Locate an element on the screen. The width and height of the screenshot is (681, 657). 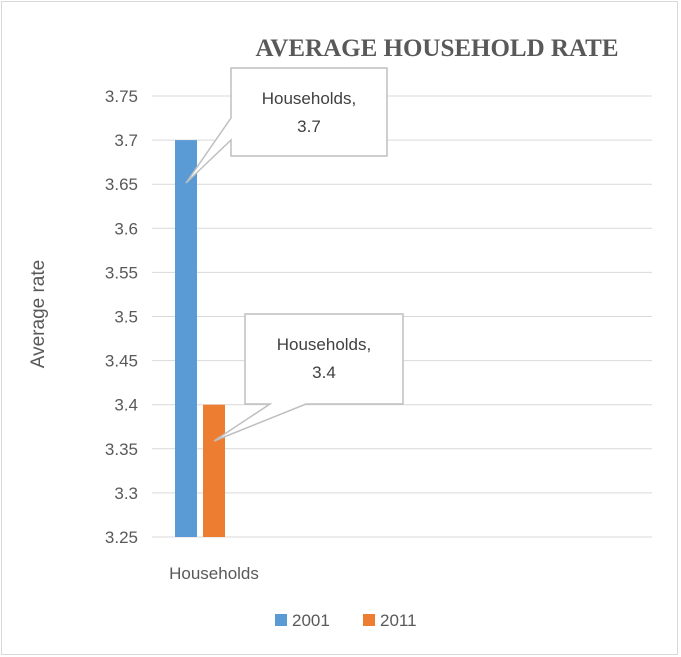
chart-title: AVERAGE HOUSEHOLD RATE is located at coordinates (436, 48).